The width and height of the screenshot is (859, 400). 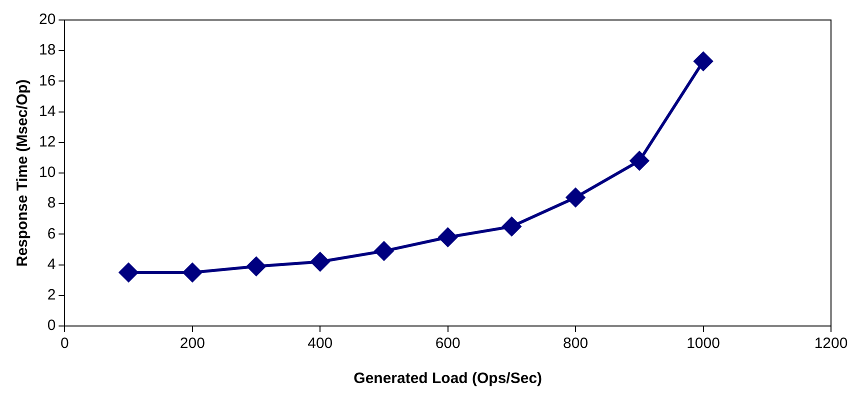 I want to click on y-tick-label: 12, so click(x=47, y=142).